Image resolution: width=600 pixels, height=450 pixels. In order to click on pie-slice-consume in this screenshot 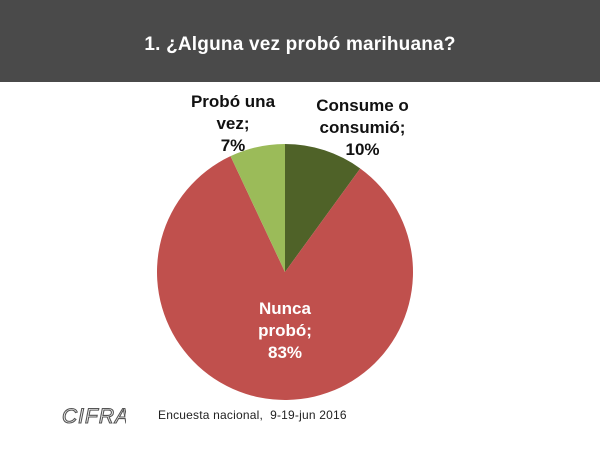, I will do `click(323, 208)`.